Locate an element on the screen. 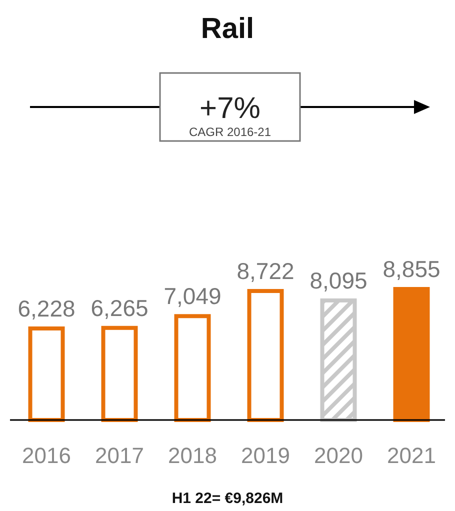 The image size is (455, 511). x-tick-label: 2021 is located at coordinates (411, 455).